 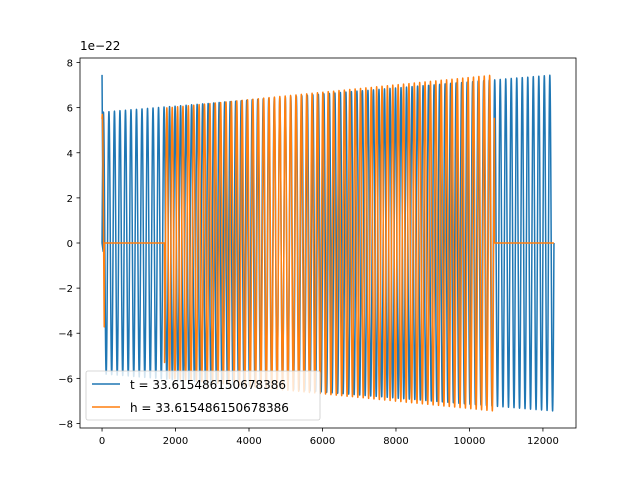 What do you see at coordinates (175, 441) in the screenshot?
I see `x-tick-label: 2000` at bounding box center [175, 441].